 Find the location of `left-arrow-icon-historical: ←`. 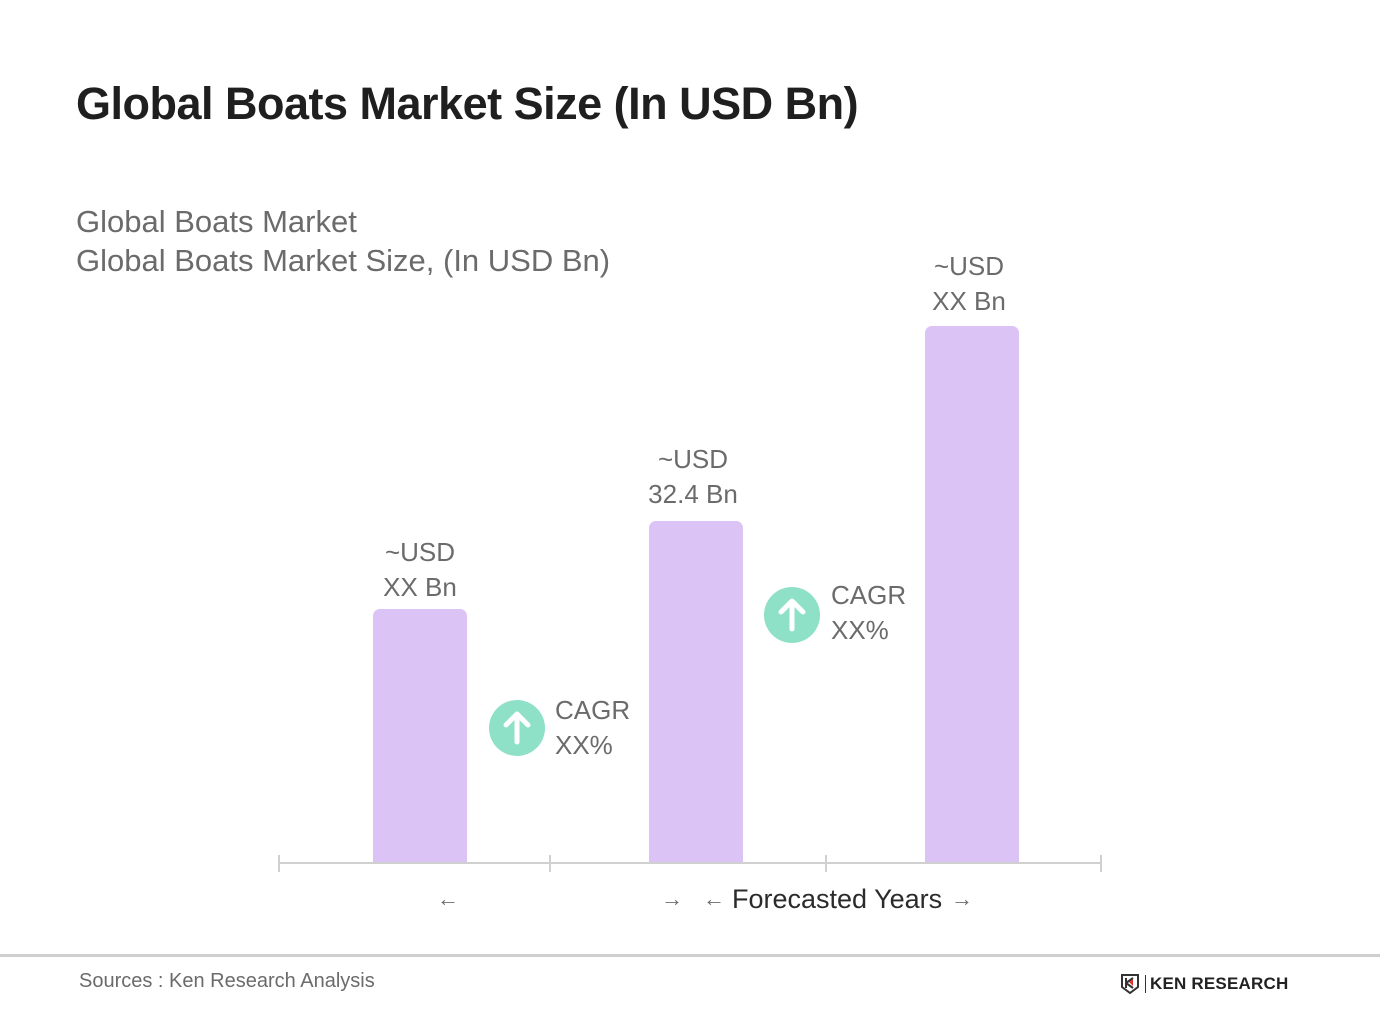

left-arrow-icon-historical: ← is located at coordinates (448, 898).